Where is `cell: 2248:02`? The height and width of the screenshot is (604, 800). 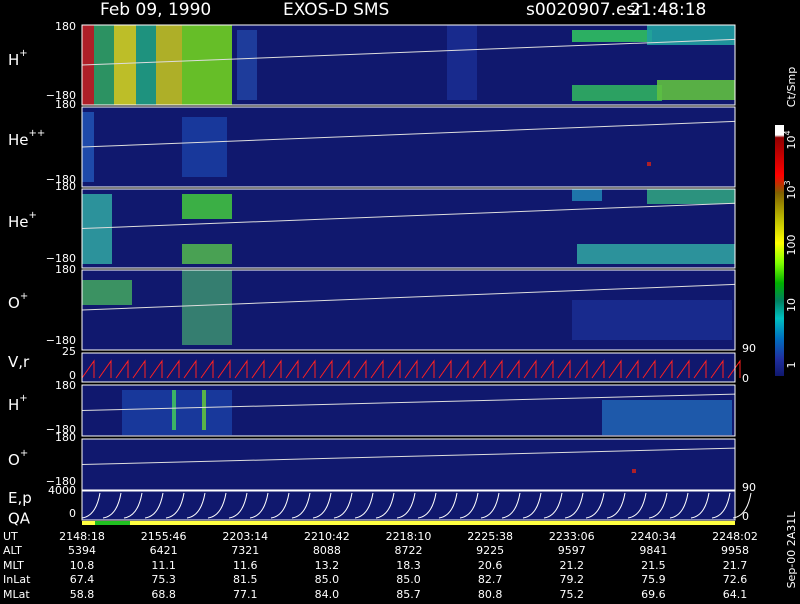
cell: 2248:02 is located at coordinates (735, 536).